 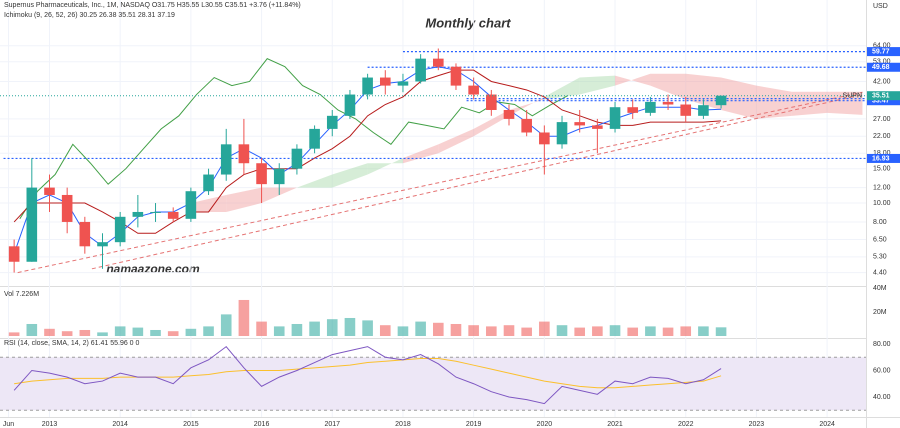 I want to click on y-tick-label: 42.00, so click(x=882, y=81).